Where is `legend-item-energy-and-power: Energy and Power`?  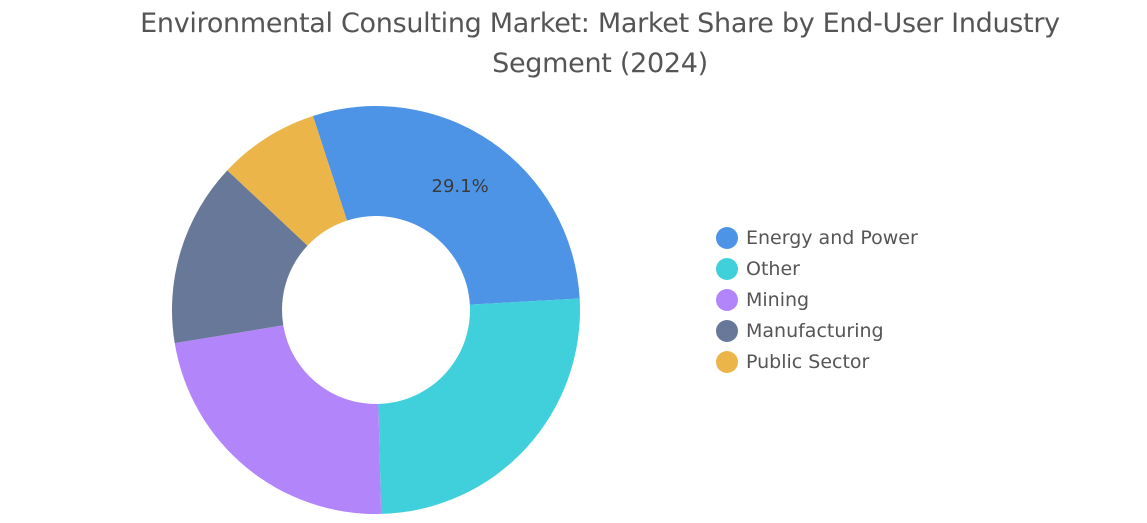 legend-item-energy-and-power: Energy and Power is located at coordinates (817, 237).